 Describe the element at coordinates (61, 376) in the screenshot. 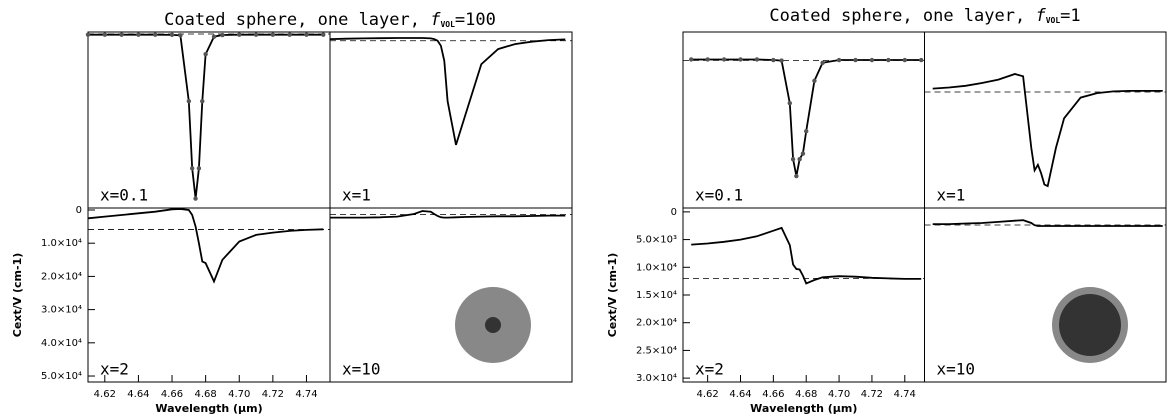

I see `y-tick-label: 5.0×10⁴` at that location.